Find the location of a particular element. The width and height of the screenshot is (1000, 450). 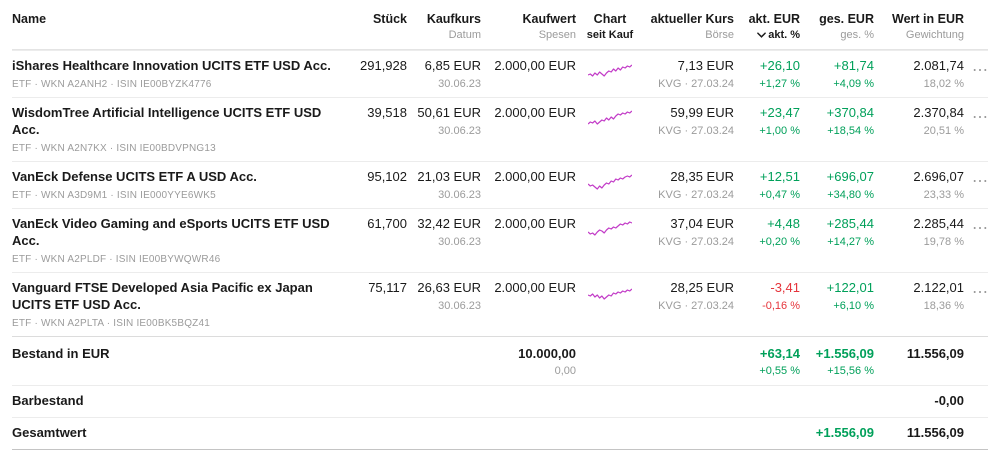

column-header-akt-eur: akt. EUR akt. % is located at coordinates (774, 27).